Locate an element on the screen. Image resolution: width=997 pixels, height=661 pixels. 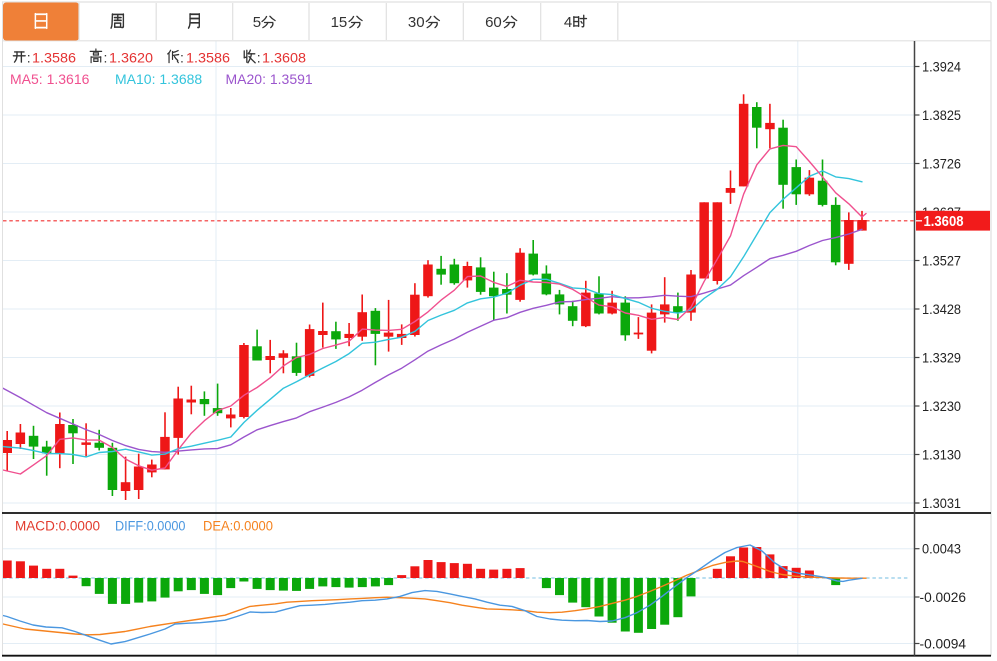
svg-text: MA10: 1.3688 is located at coordinates (158, 79).